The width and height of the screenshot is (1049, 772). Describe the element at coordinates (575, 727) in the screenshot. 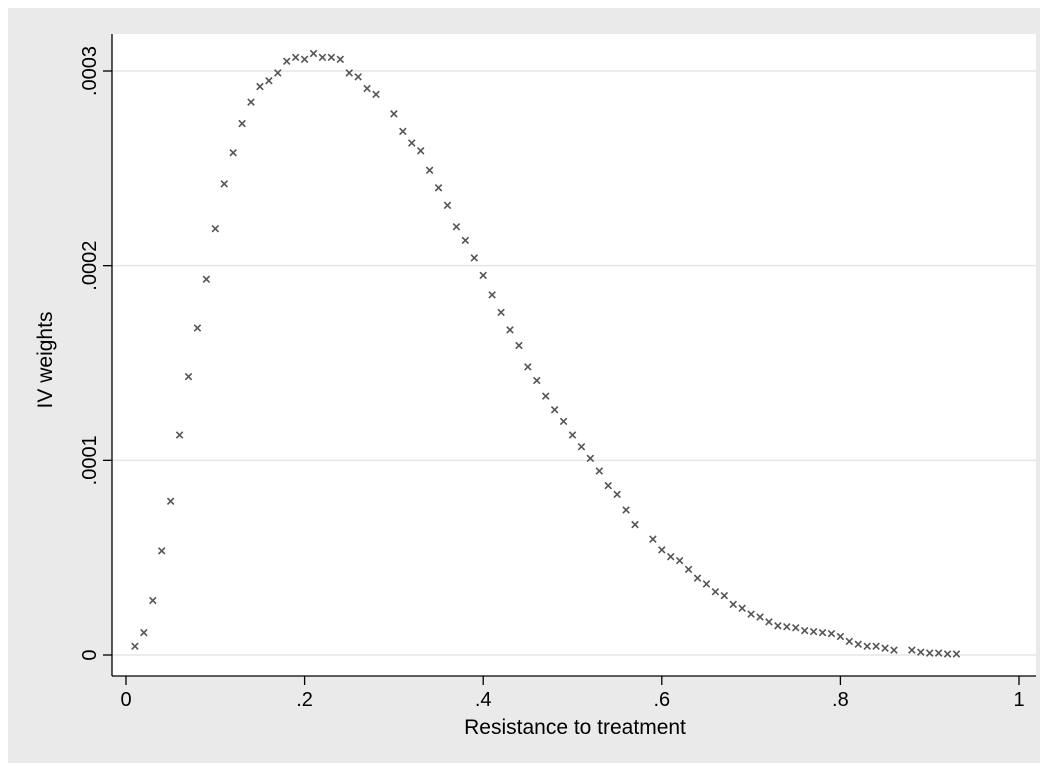

I see `x-axis-title: Resistance to treatment` at that location.